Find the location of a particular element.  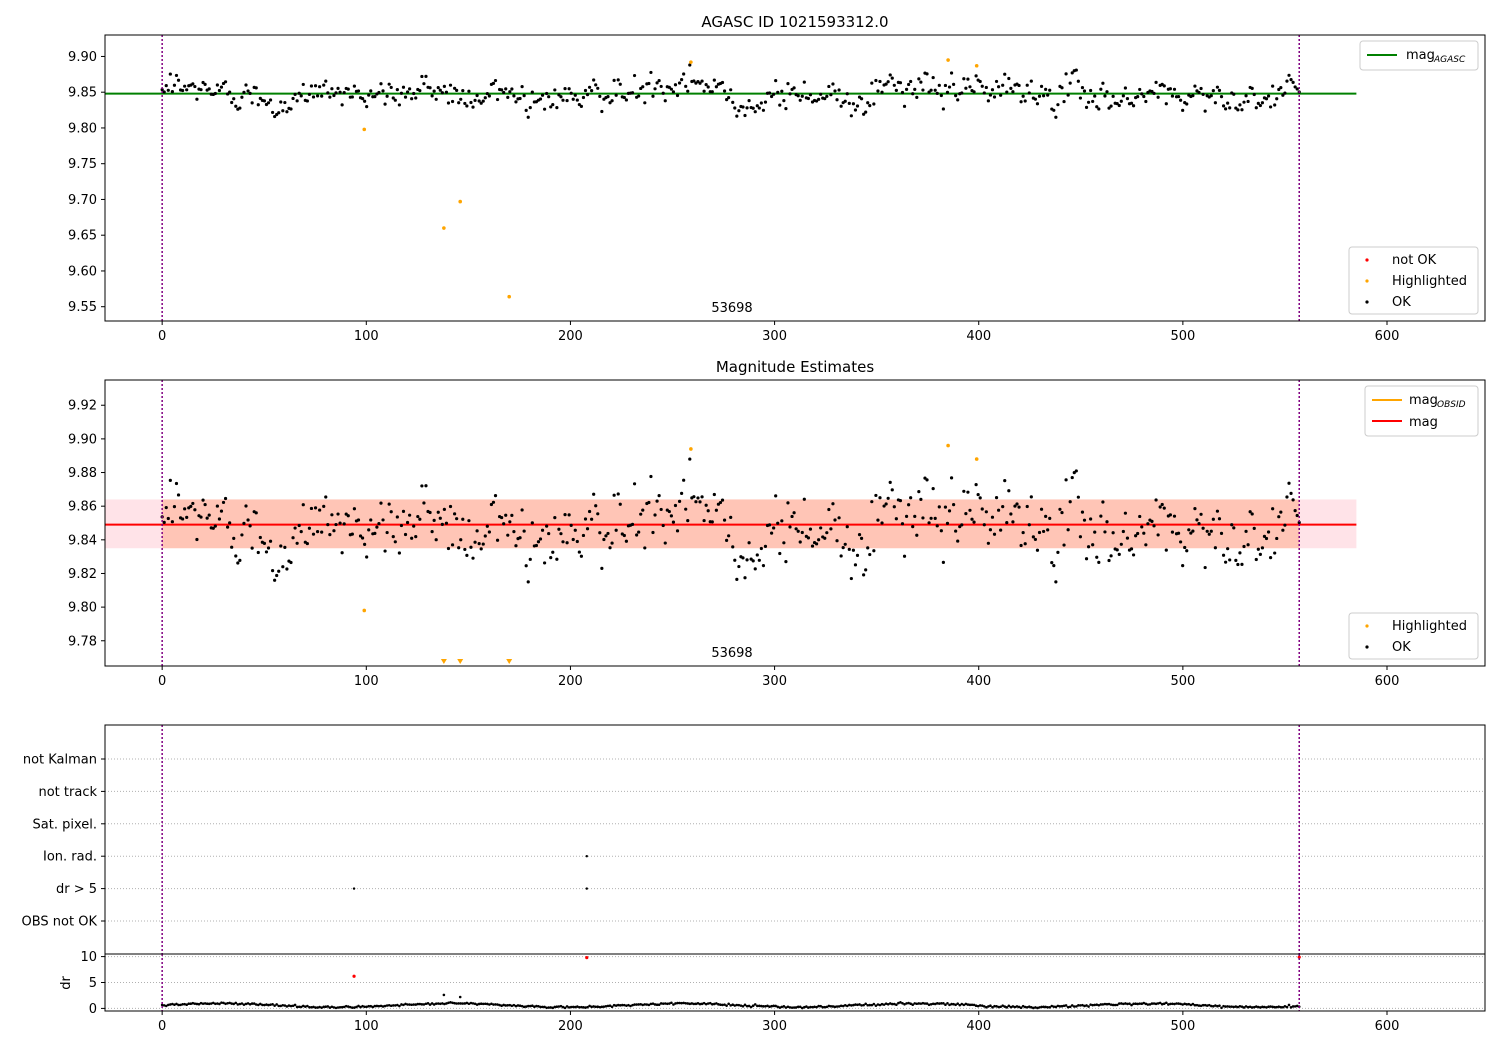

flag-label: OBS not OK is located at coordinates (60, 922).